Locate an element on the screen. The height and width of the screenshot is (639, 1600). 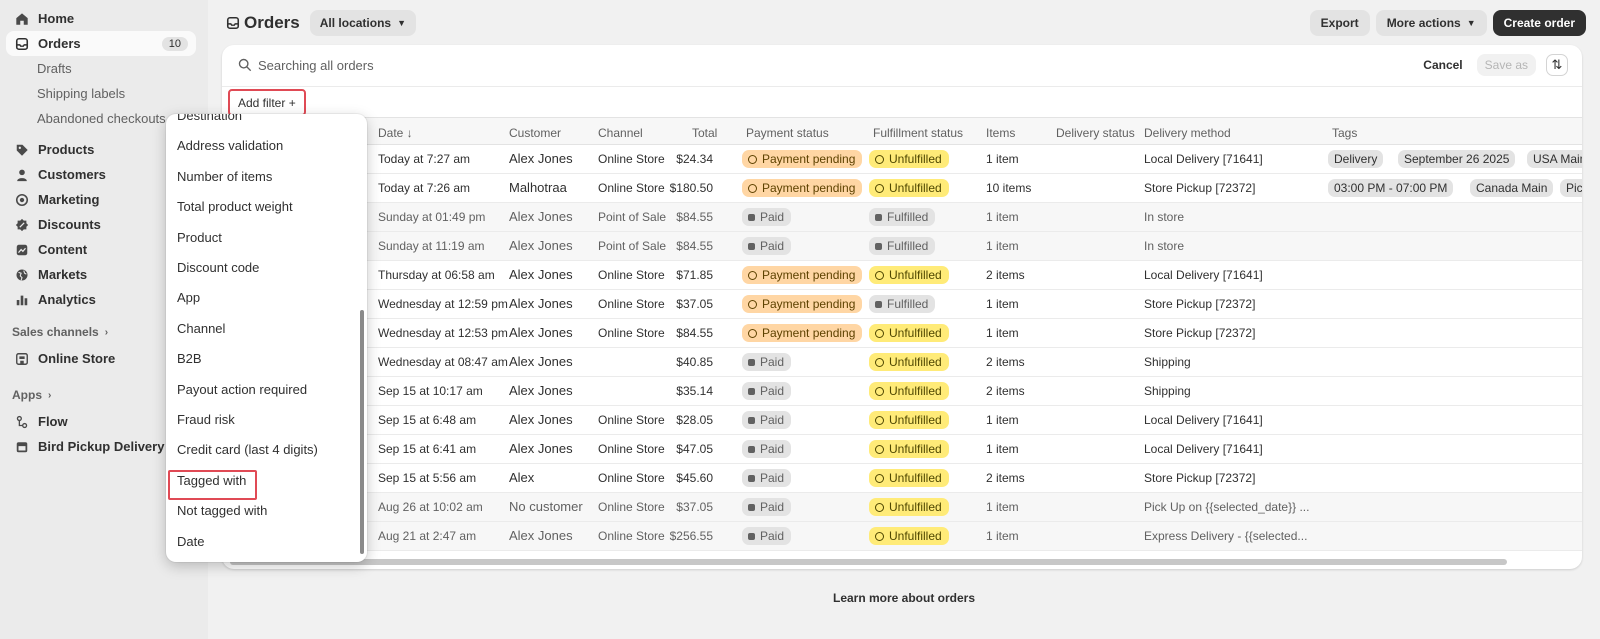
filter-option-b2b: B2B is located at coordinates (189, 359).